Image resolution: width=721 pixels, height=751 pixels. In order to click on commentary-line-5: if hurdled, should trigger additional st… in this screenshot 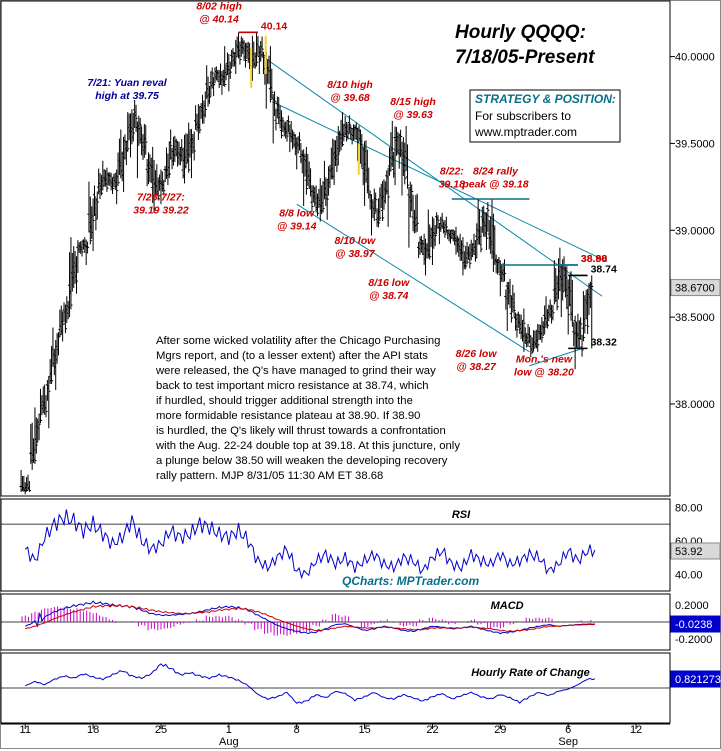, I will do `click(284, 401)`.